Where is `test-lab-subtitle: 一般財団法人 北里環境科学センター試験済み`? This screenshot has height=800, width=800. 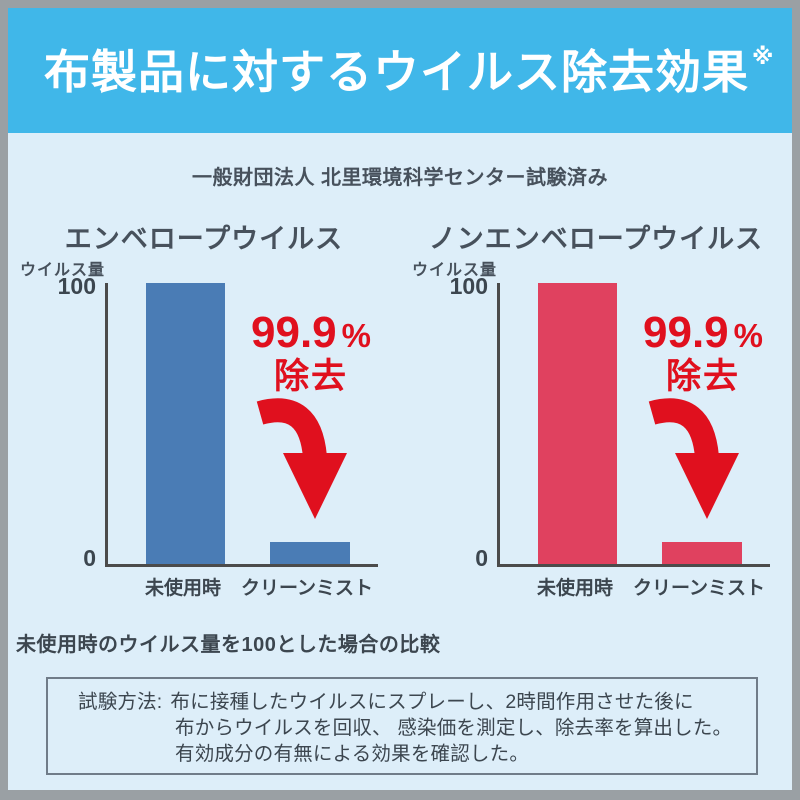 test-lab-subtitle: 一般財団法人 北里環境科学センター試験済み is located at coordinates (400, 178).